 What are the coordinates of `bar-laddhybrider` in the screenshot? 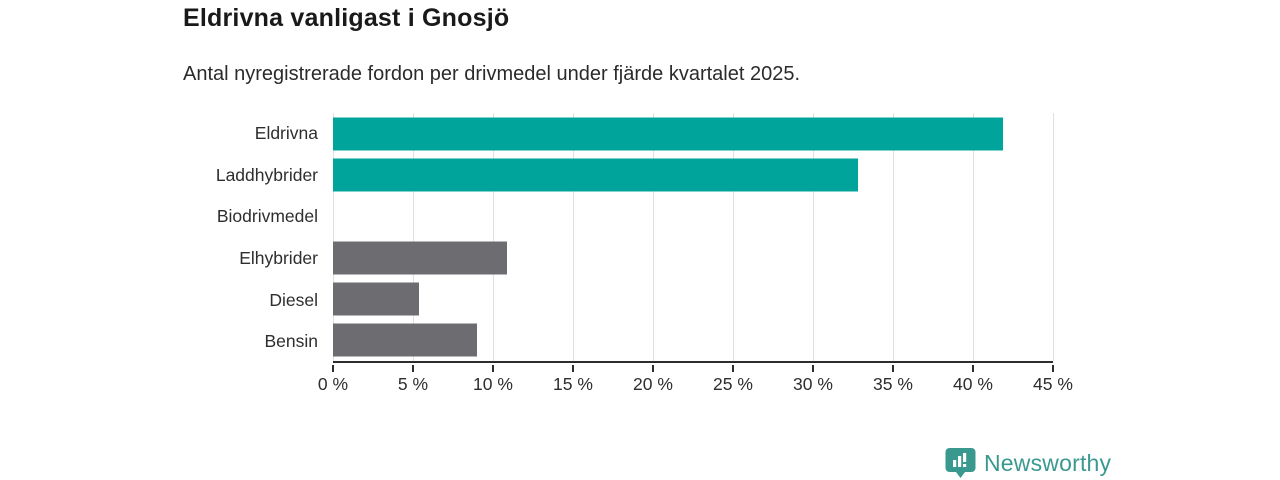 It's located at (595, 175).